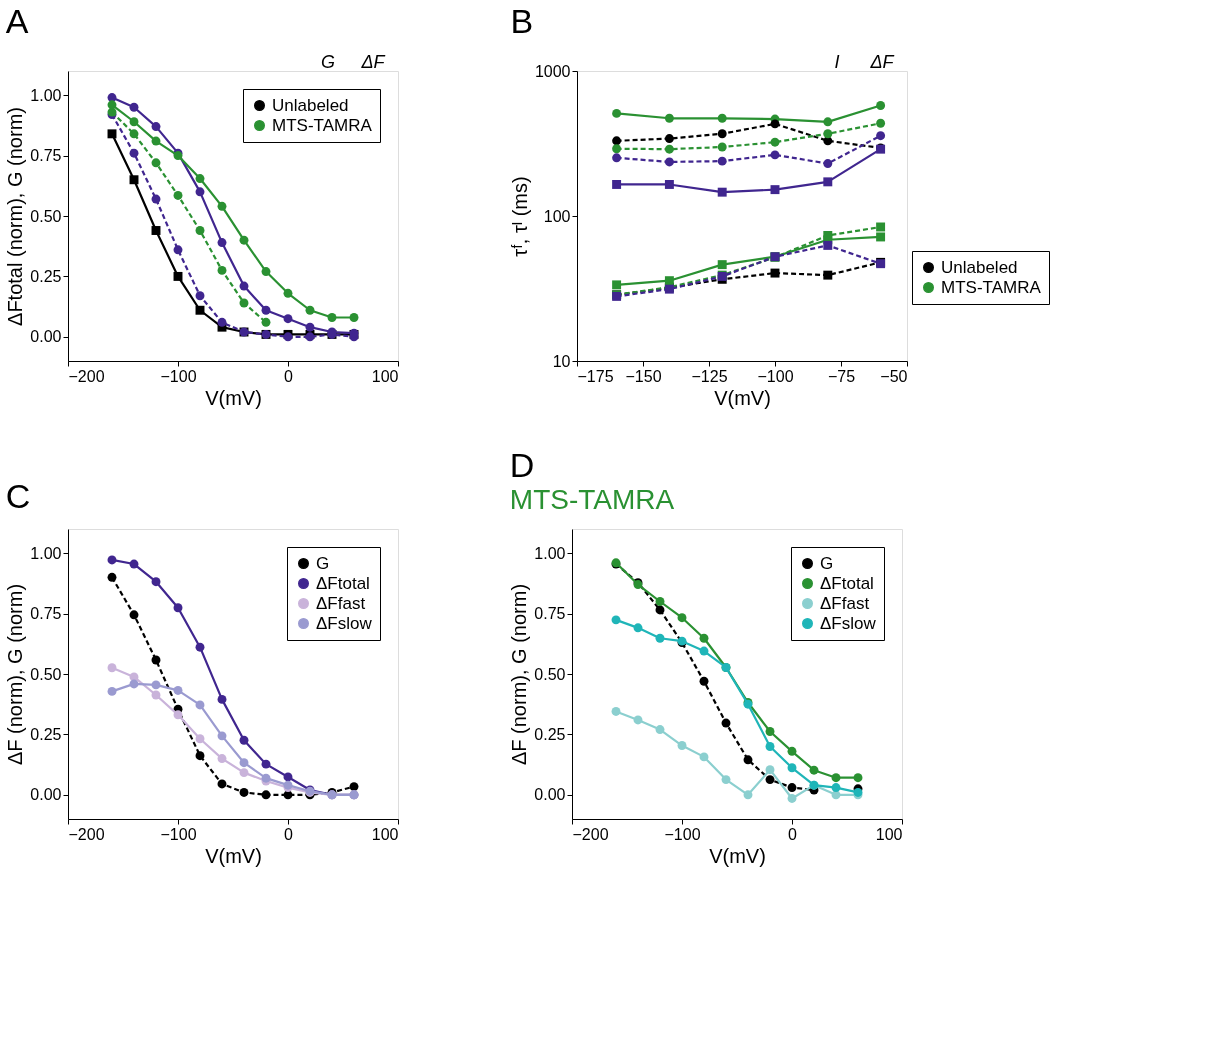 The height and width of the screenshot is (1063, 1220). Describe the element at coordinates (561, 361) in the screenshot. I see `y-tick-label: 10` at that location.